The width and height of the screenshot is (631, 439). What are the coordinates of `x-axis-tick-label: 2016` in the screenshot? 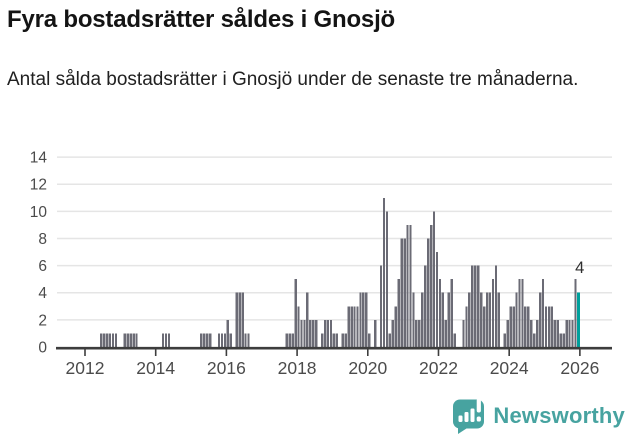 It's located at (226, 368).